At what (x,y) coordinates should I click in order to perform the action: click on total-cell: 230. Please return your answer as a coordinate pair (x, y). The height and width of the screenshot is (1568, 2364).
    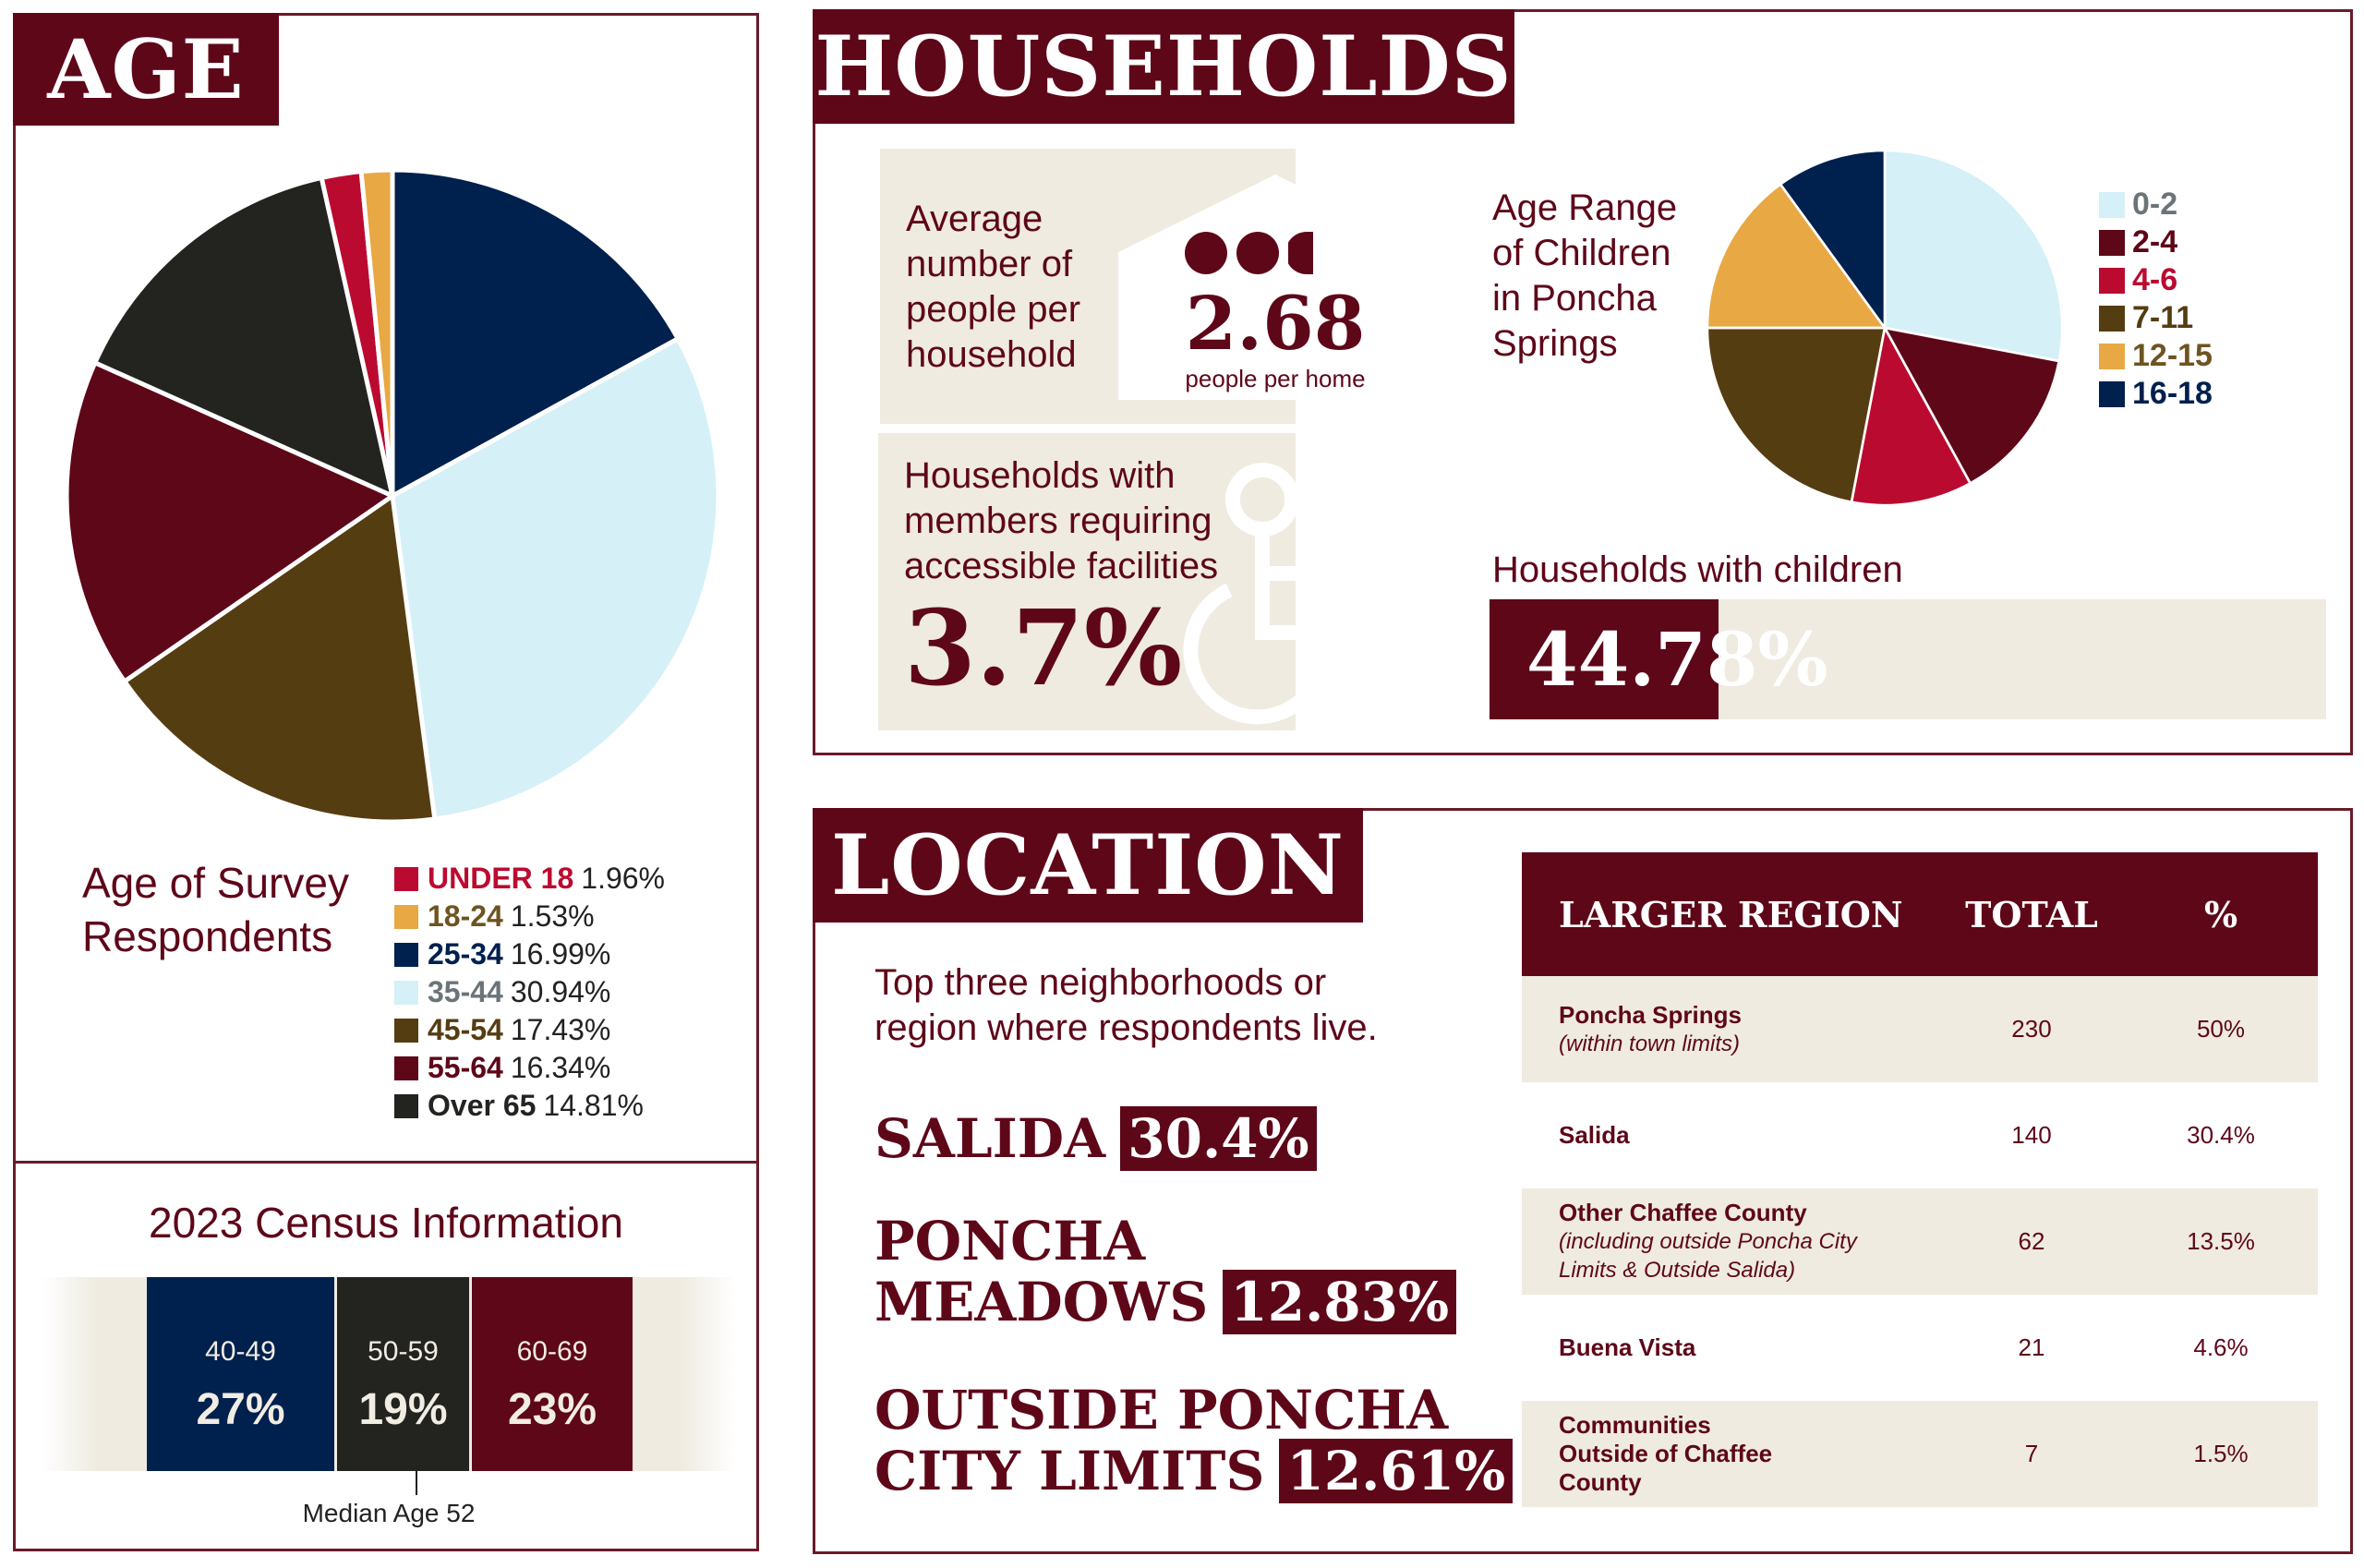
    Looking at the image, I should click on (2031, 1029).